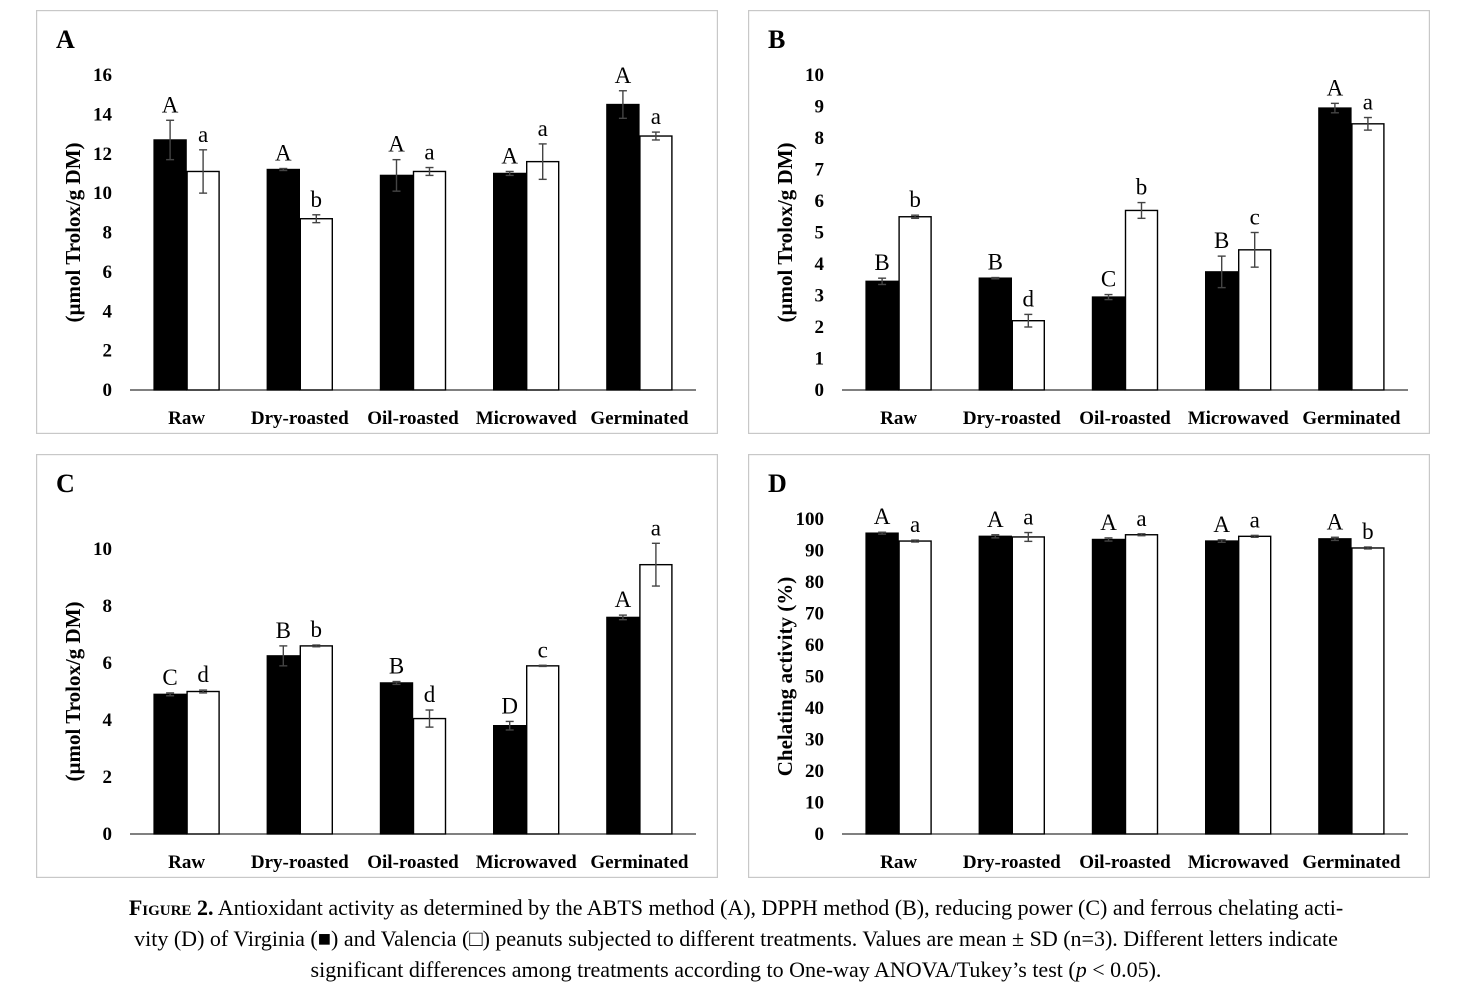 The image size is (1472, 1005). I want to click on significance-letter: d, so click(430, 694).